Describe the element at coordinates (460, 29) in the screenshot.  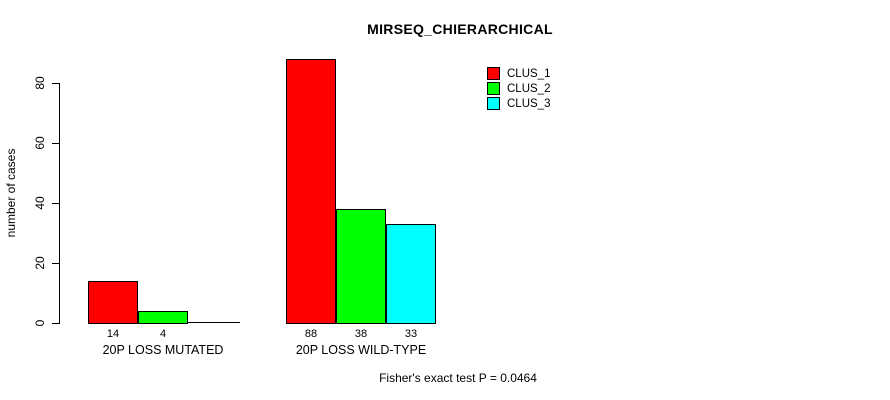
I see `chart-title: MIRSEQ_CHIERARCHICAL` at that location.